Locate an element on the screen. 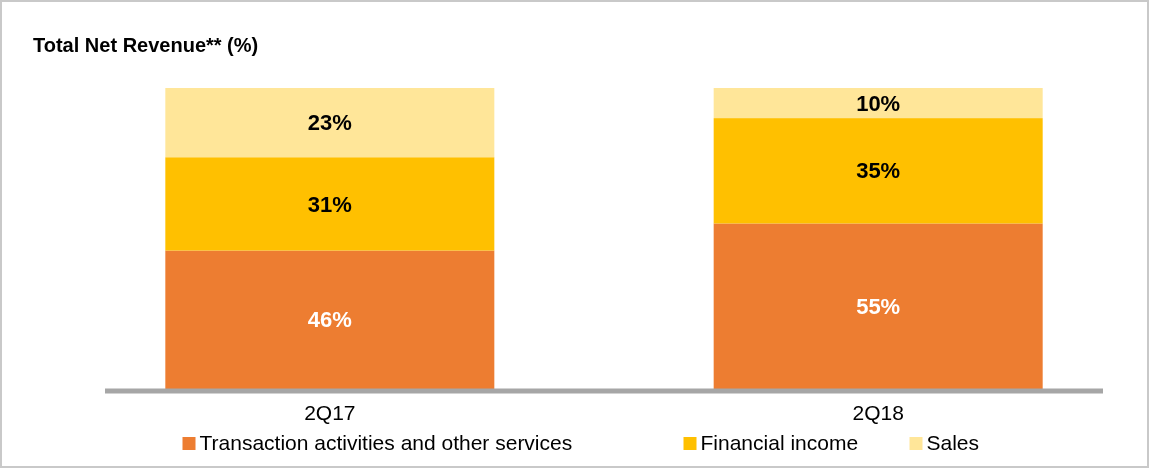 Image resolution: width=1157 pixels, height=476 pixels. data-label: 35% is located at coordinates (878, 171).